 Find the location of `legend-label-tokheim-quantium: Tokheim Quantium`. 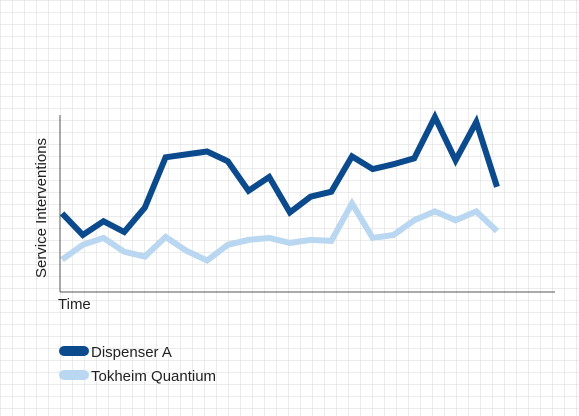

legend-label-tokheim-quantium: Tokheim Quantium is located at coordinates (153, 376).